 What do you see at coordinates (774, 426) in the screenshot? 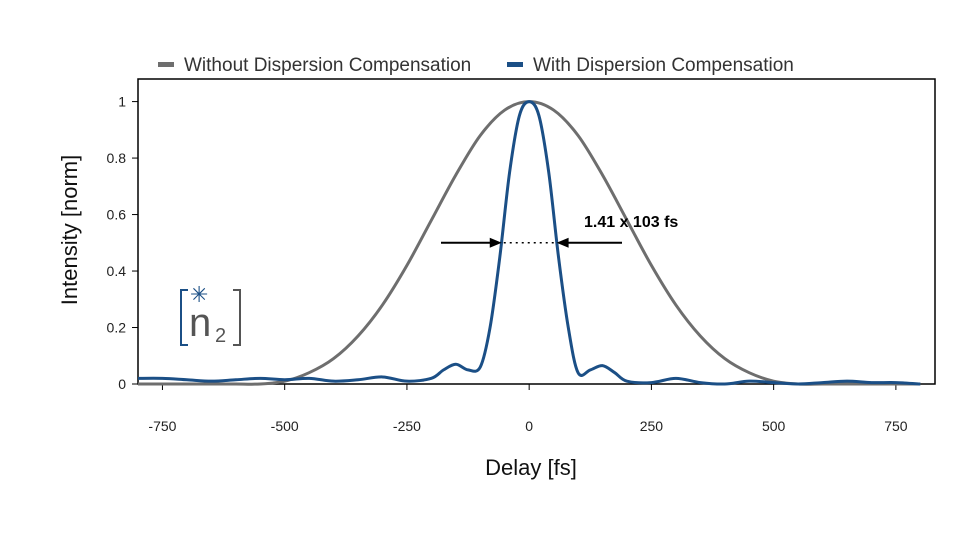
I see `x-tick-label: 500` at bounding box center [774, 426].